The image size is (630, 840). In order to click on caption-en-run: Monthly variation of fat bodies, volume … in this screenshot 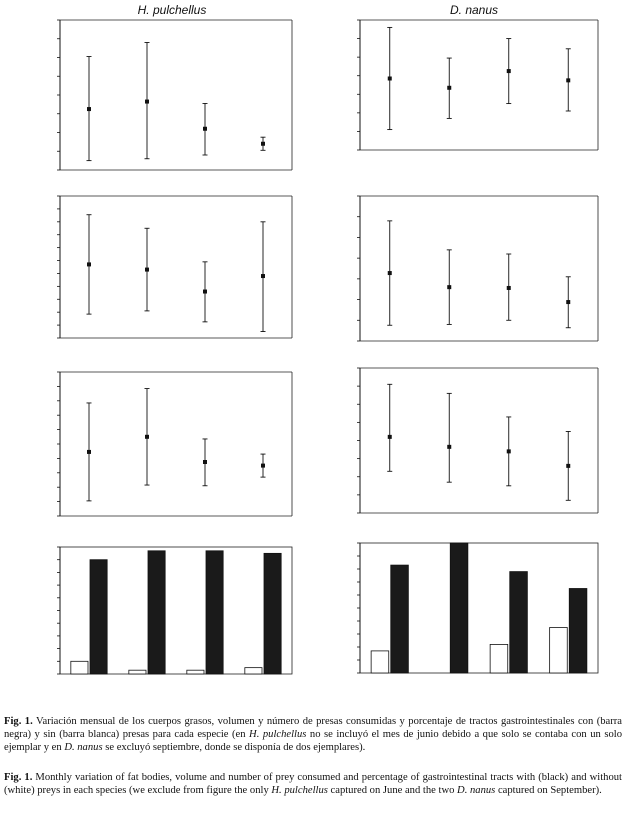, I will do `click(313, 784)`.